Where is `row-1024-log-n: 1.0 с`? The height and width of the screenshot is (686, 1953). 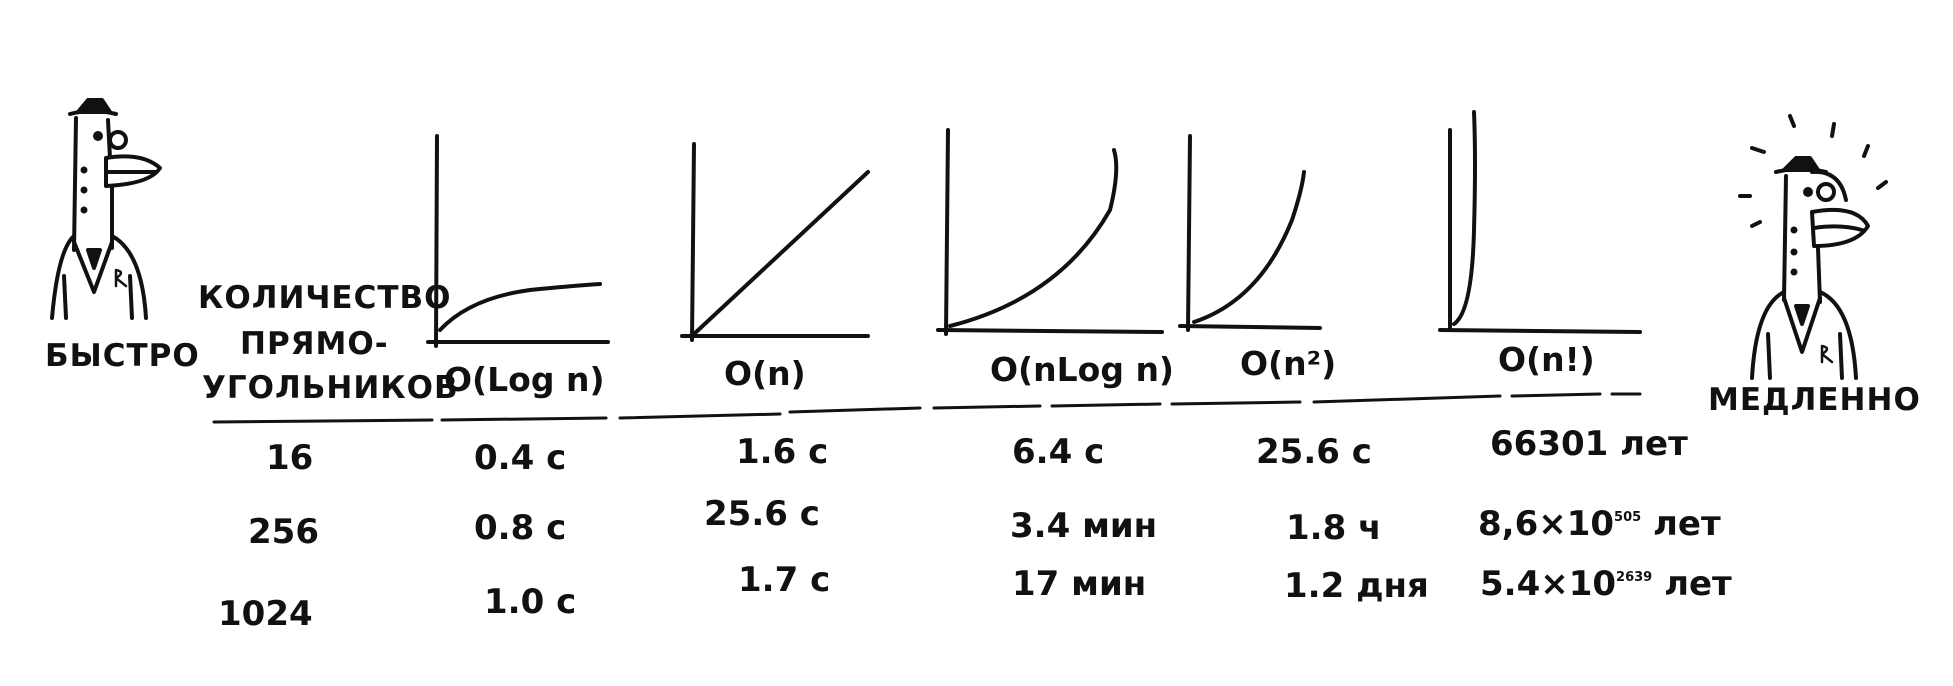
row-1024-log-n: 1.0 с is located at coordinates (530, 602).